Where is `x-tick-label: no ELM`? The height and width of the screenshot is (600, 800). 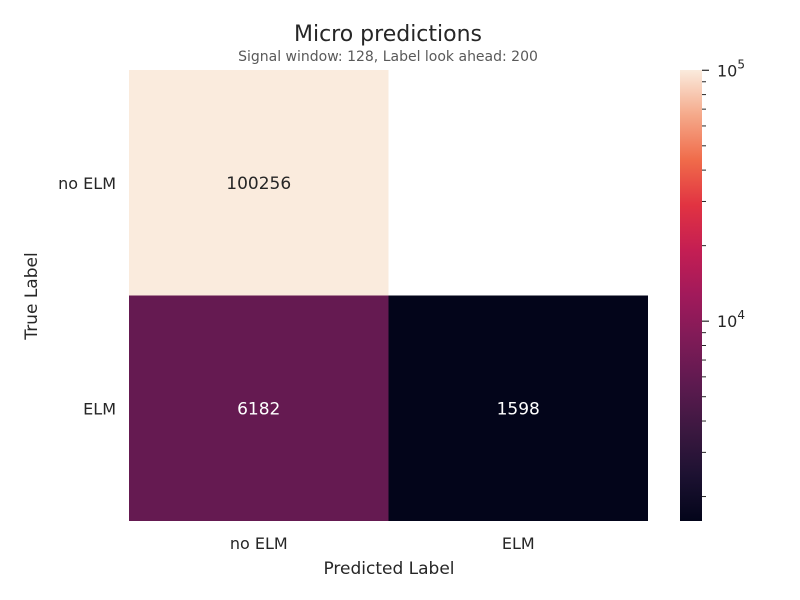
x-tick-label: no ELM is located at coordinates (259, 543).